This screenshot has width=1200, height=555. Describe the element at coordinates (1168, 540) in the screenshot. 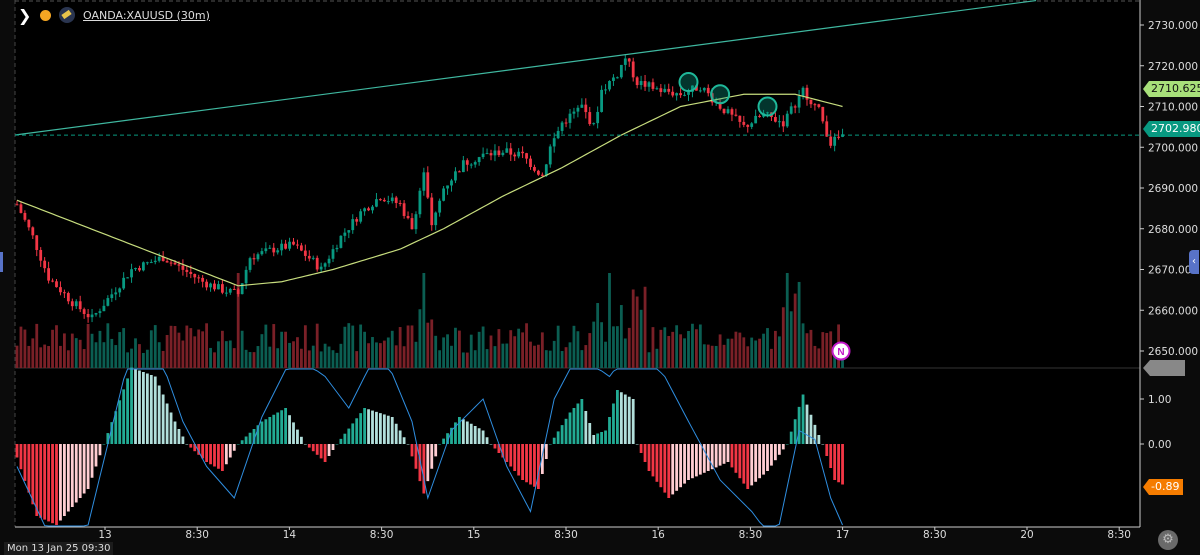

I see `settings-gear-icon: ⚙` at that location.